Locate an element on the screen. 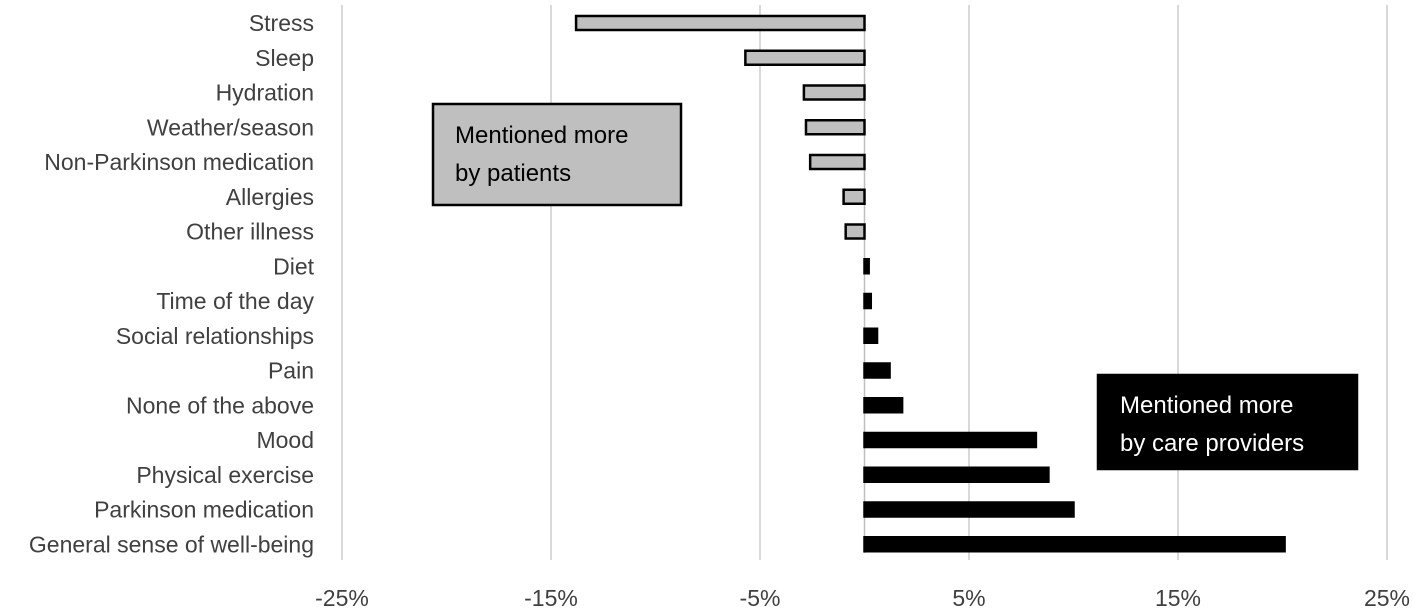  category-label: Allergies is located at coordinates (270, 197).